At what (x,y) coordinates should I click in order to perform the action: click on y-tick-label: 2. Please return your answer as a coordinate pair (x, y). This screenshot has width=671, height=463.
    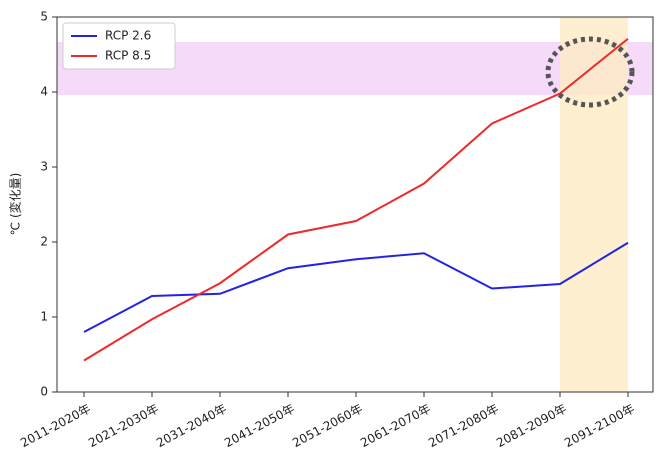
    Looking at the image, I should click on (44, 242).